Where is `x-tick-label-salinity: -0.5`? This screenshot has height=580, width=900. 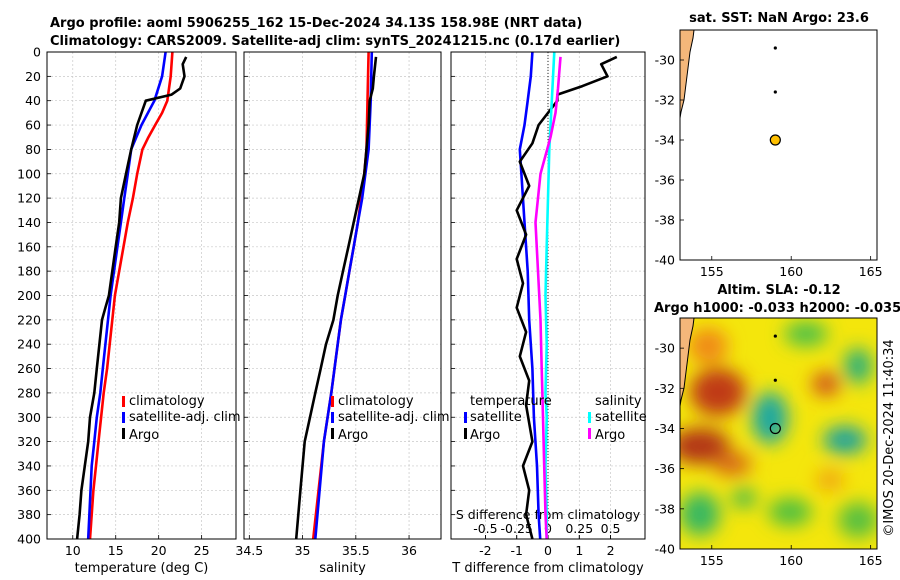 x-tick-label-salinity: -0.5 is located at coordinates (485, 528).